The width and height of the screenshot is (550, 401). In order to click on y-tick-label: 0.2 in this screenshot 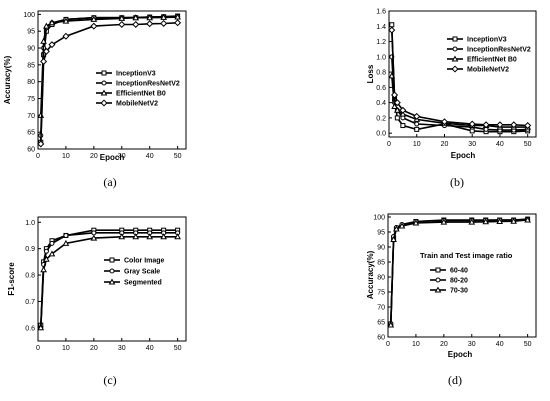, I will do `click(381, 118)`.